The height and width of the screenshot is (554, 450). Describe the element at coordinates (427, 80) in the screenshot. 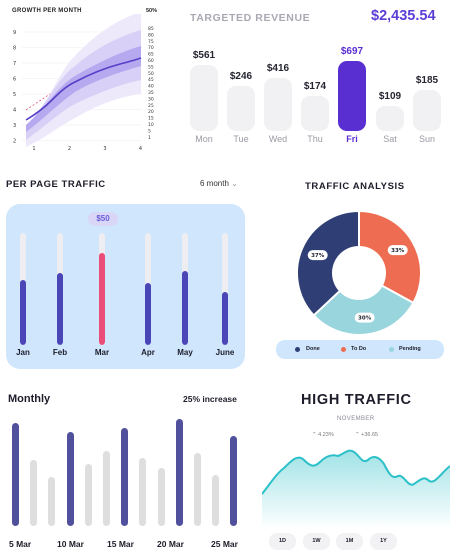

I see `revenue-amount: $185` at that location.